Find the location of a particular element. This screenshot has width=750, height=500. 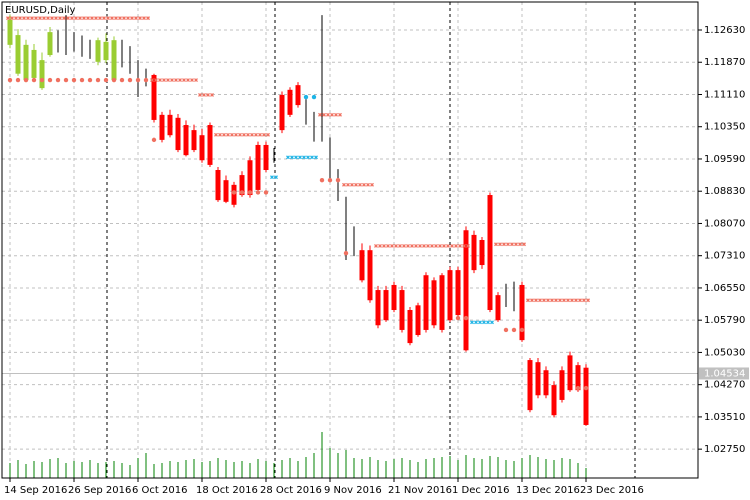

x-tick-label: 1 Dec 2016 is located at coordinates (481, 490).